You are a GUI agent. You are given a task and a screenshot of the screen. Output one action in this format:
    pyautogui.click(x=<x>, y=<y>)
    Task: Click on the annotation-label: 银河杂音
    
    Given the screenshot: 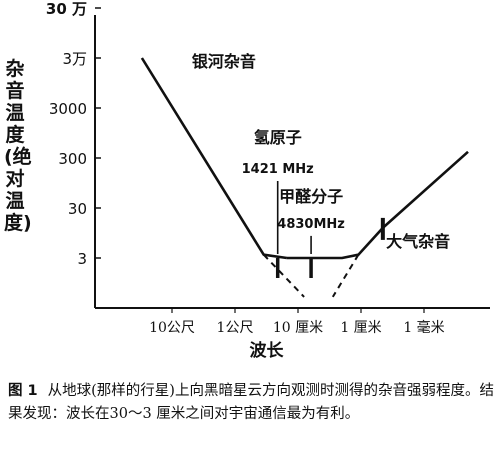 What is the action you would take?
    pyautogui.click(x=224, y=61)
    